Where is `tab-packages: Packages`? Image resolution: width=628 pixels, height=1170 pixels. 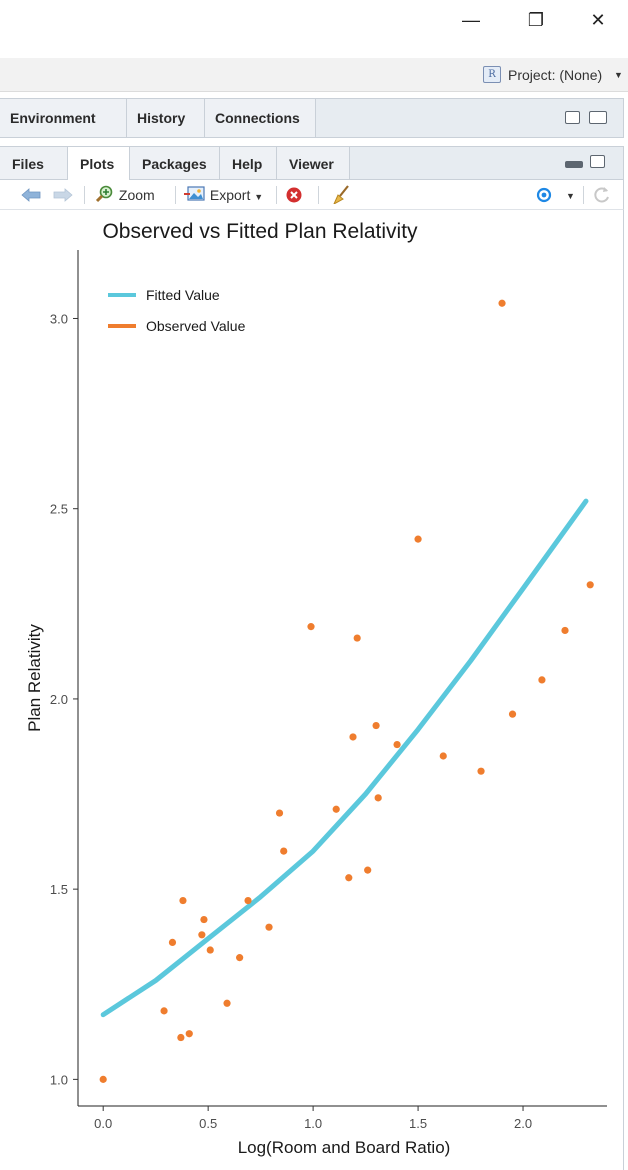
tab-packages: Packages is located at coordinates (175, 163).